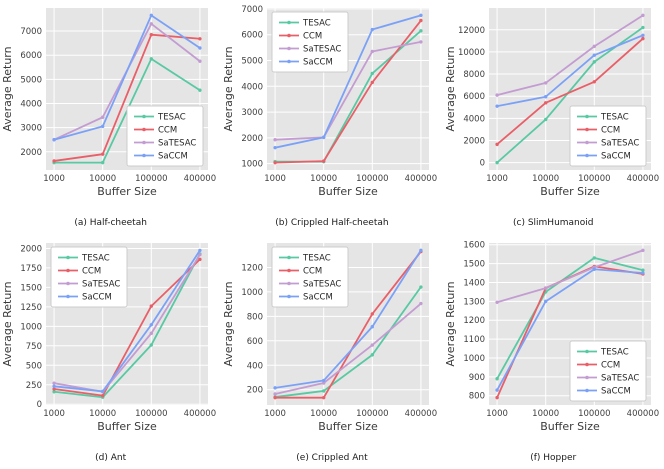  Describe the element at coordinates (34, 366) in the screenshot. I see `y-tick-label: 500` at that location.